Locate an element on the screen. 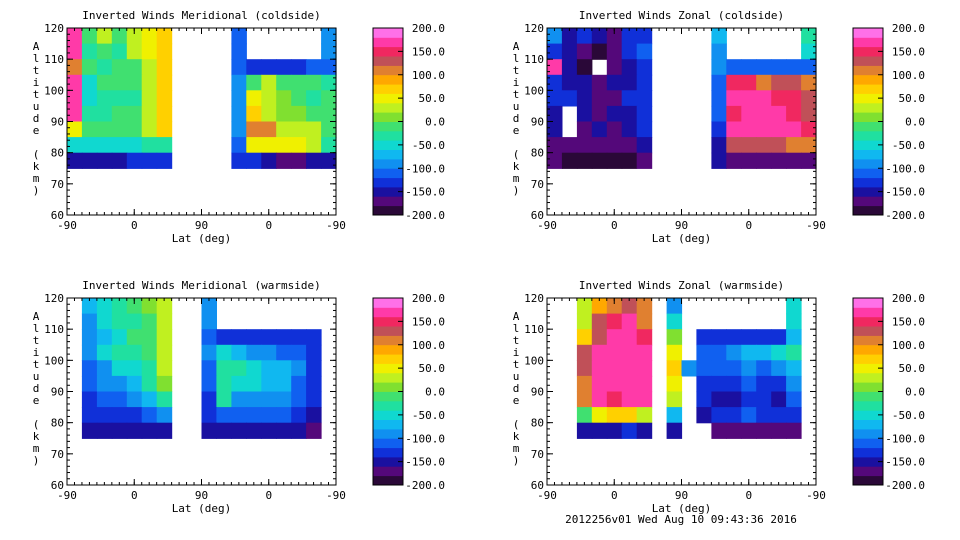  y-axis-label-char: ) is located at coordinates (516, 460).